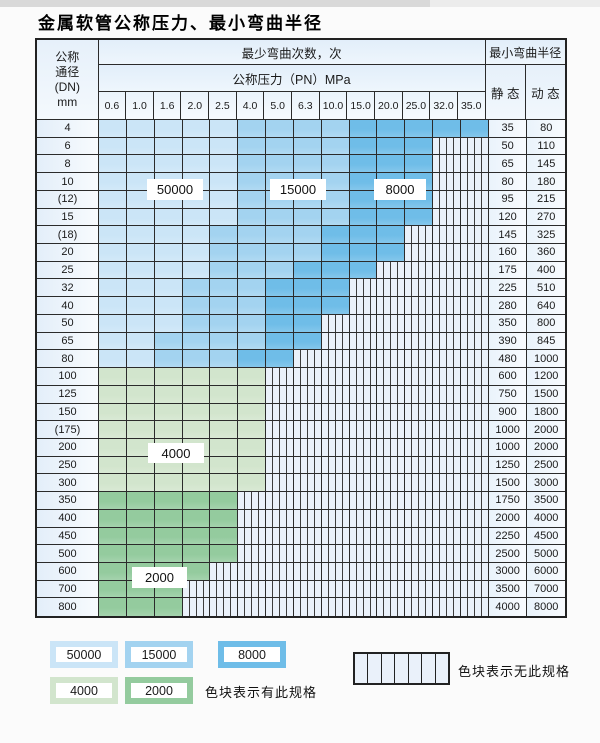 This screenshot has height=743, width=600. I want to click on table-row: 50 350 800, so click(301, 323).